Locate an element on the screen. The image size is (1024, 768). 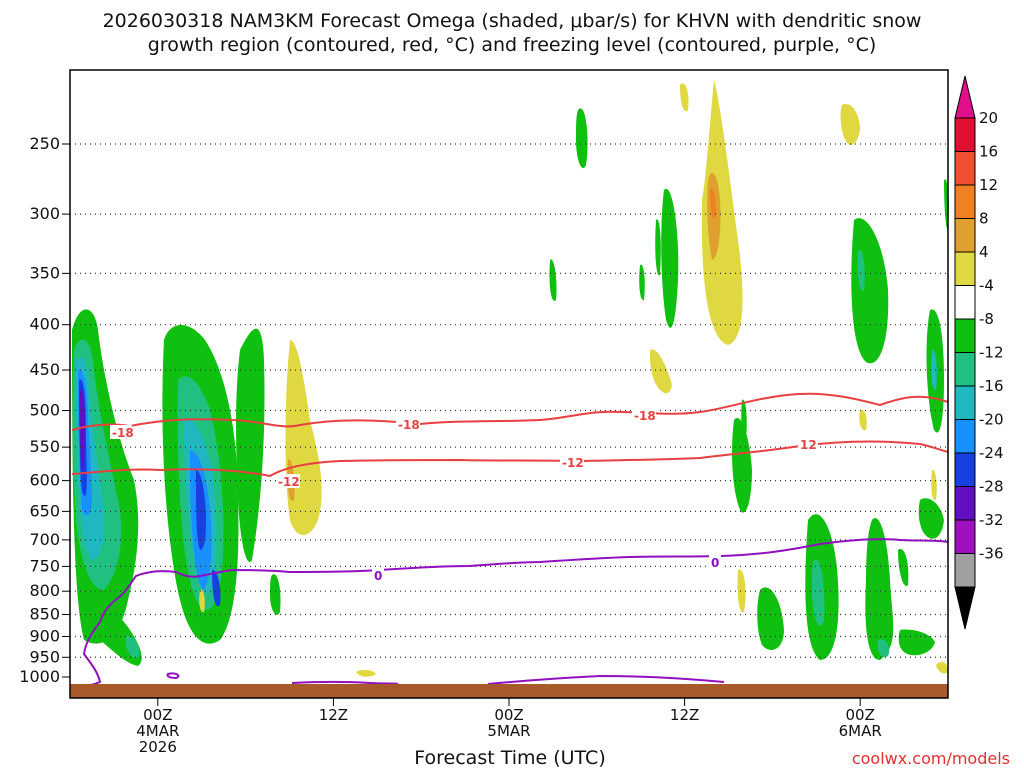
colorbar-label: -28 is located at coordinates (991, 487).